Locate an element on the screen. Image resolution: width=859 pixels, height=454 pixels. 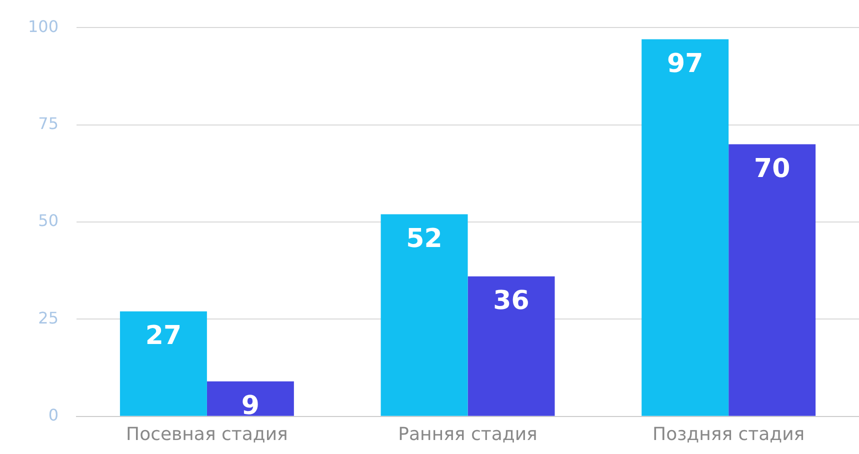
data-label: 36 is located at coordinates (511, 301).